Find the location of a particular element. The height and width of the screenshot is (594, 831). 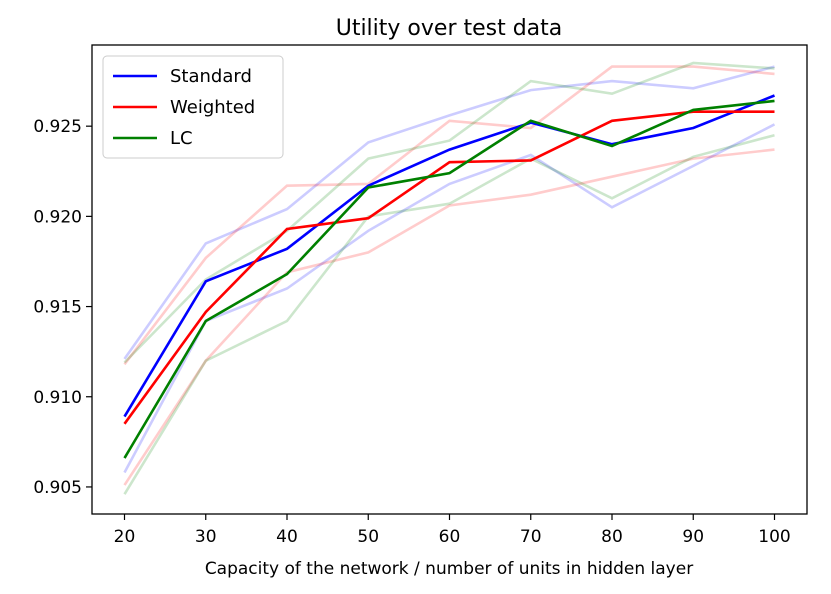

x-axis: 20 30 40 50 60 70 80 90 100 is located at coordinates (452, 530).